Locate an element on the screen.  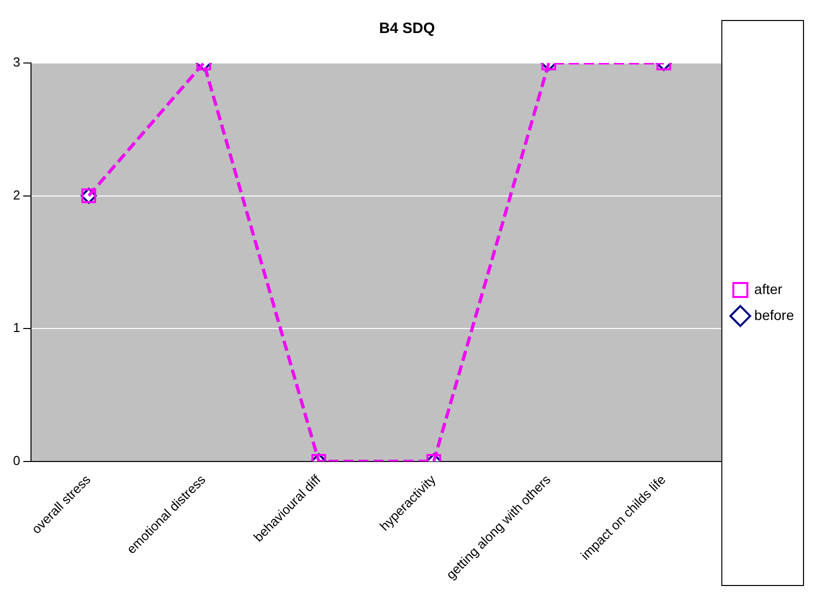
y-tick-label: 0 is located at coordinates (16, 460).